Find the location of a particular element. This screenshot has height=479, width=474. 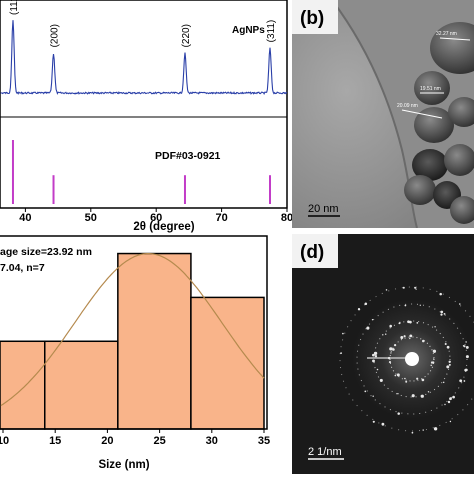

xrd-x-axis-label: 2θ (degree) is located at coordinates (163, 227).